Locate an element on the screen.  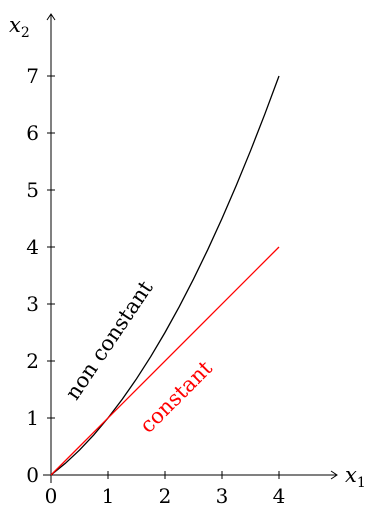
x-axis-label-base: x is located at coordinates (351, 475).